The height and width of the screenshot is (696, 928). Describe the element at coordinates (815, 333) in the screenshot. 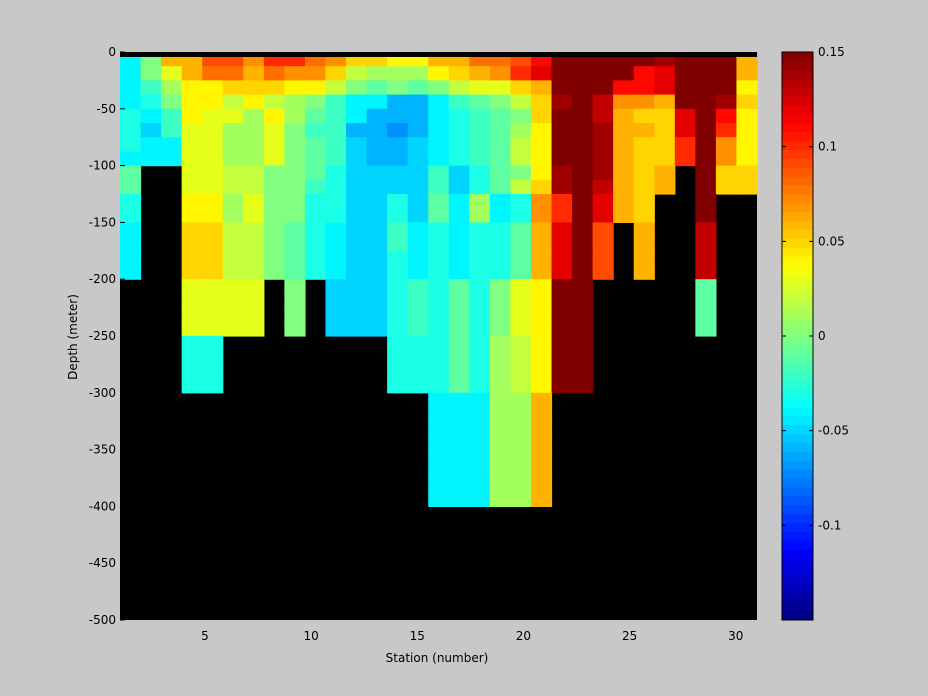

I see `colorbar: -0.1 -0.05 0 0.05 0.1 0.15` at that location.